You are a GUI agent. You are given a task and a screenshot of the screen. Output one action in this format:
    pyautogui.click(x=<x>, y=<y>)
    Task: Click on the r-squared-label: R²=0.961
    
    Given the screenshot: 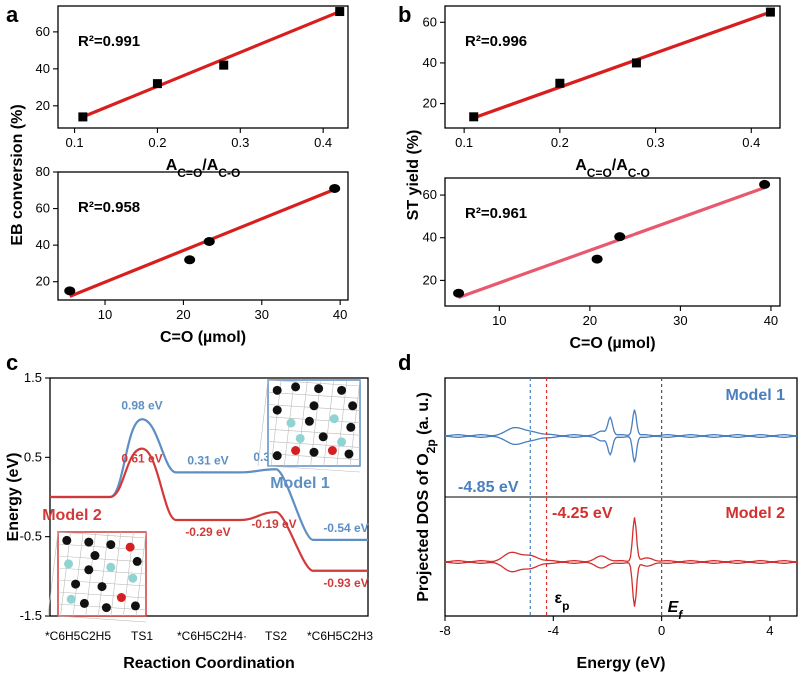 What is the action you would take?
    pyautogui.click(x=496, y=213)
    